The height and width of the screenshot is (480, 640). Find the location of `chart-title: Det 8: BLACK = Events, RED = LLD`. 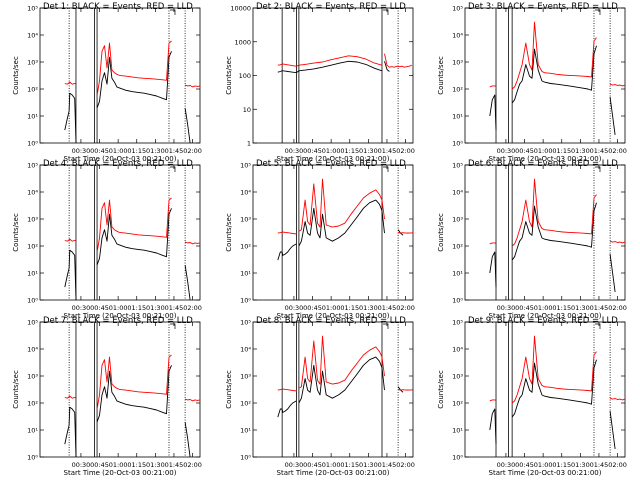

chart-title: Det 8: BLACK = Events, RED = LLD is located at coordinates (331, 321).